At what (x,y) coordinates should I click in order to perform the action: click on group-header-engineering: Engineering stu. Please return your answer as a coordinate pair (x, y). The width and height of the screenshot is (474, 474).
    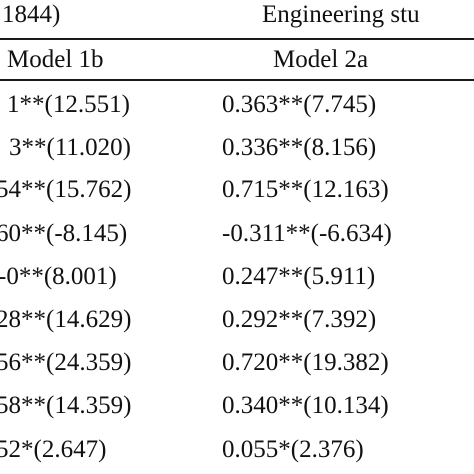
    Looking at the image, I should click on (341, 14).